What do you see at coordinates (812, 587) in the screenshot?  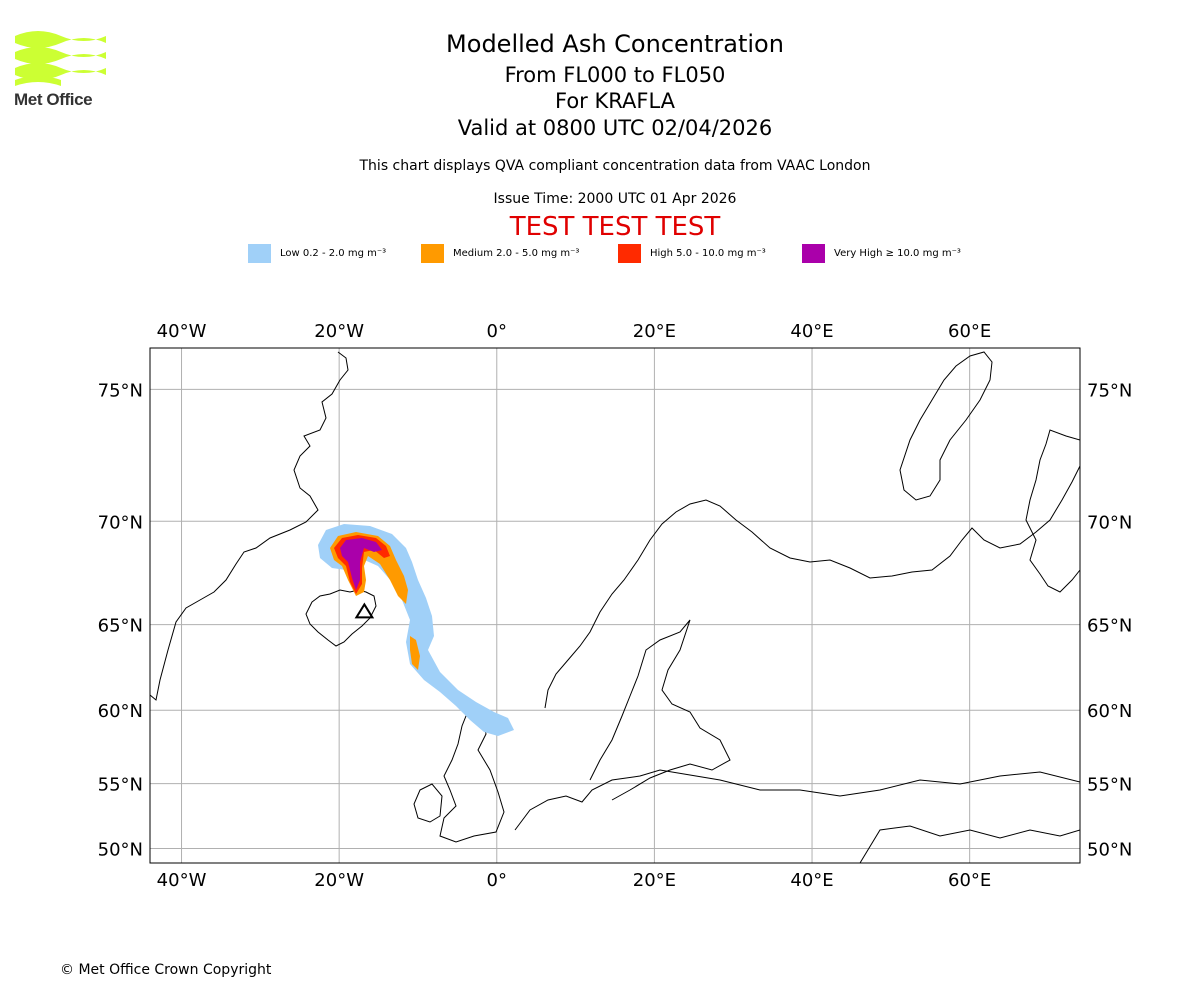 I see `scandinavia-coast` at bounding box center [812, 587].